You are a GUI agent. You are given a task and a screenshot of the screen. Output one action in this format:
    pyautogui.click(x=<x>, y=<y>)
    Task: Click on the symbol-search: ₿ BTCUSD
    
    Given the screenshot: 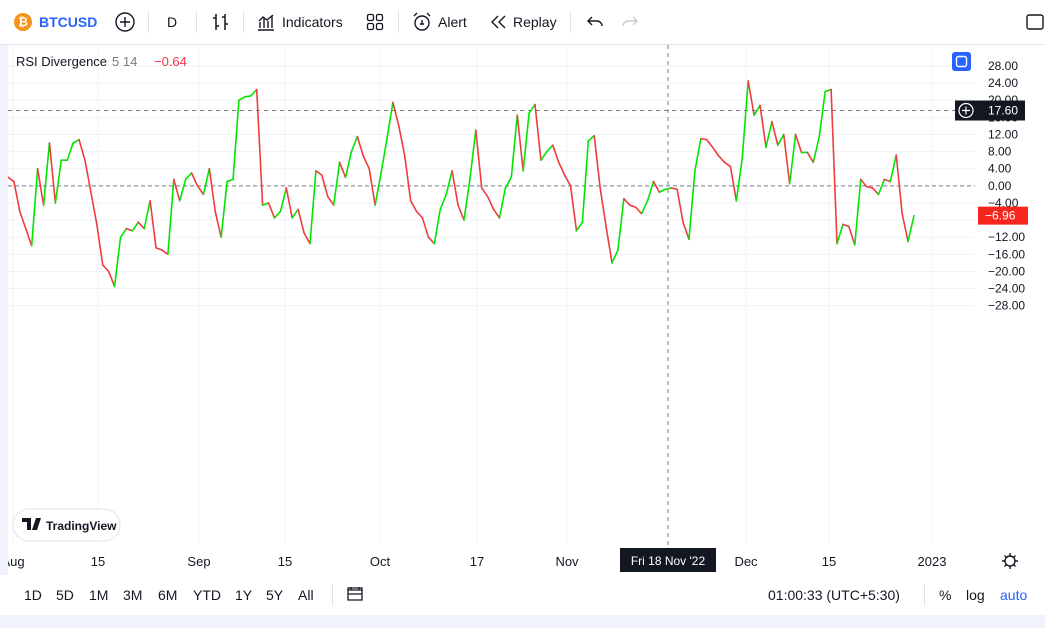 What is the action you would take?
    pyautogui.click(x=55, y=22)
    